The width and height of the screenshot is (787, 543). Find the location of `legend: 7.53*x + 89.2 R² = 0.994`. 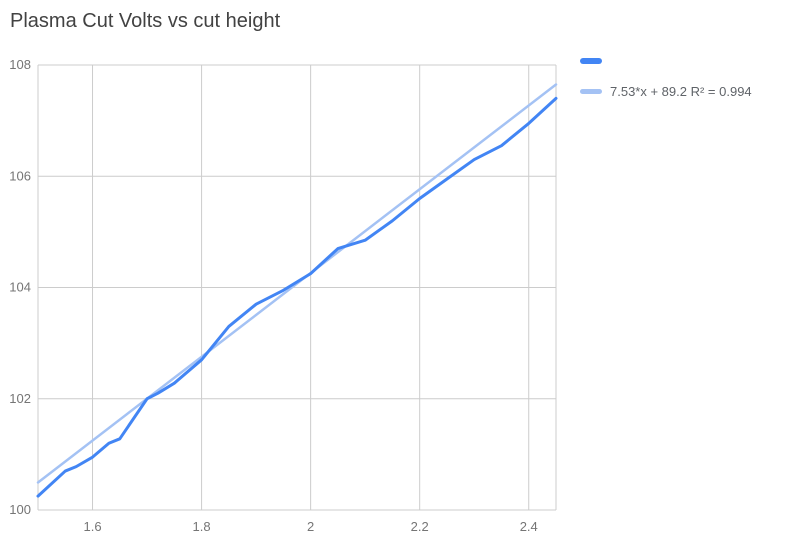

legend: 7.53*x + 89.2 R² = 0.994 is located at coordinates (666, 88).